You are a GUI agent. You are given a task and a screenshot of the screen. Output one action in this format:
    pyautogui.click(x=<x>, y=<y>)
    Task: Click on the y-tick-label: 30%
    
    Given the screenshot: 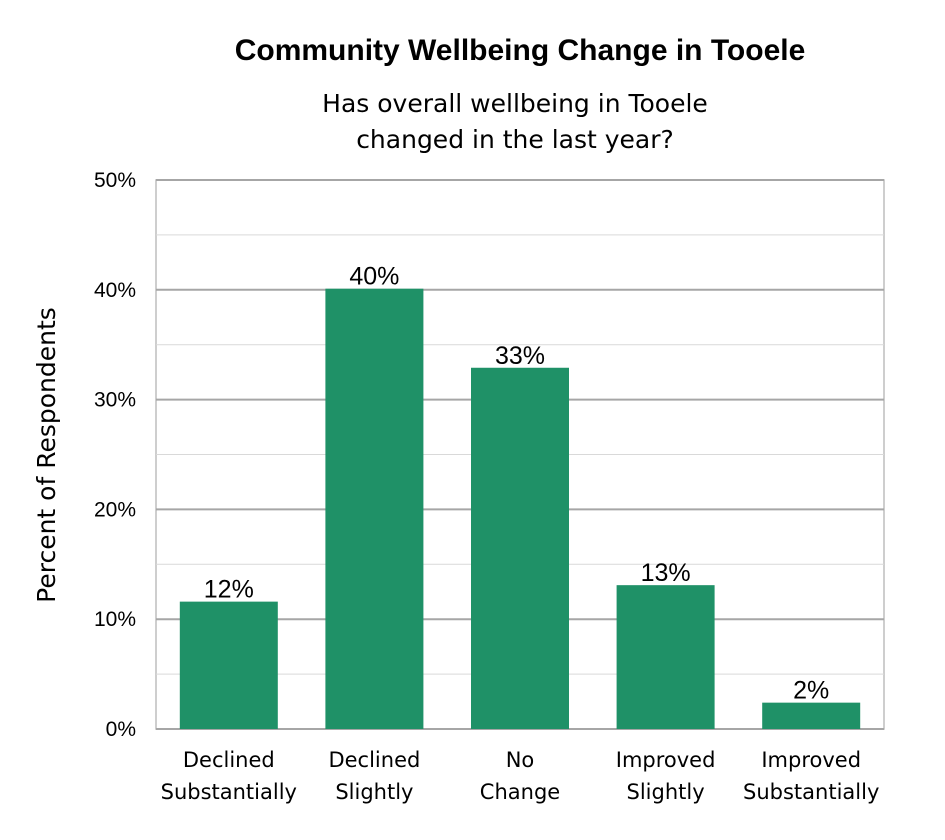 What is the action you would take?
    pyautogui.click(x=115, y=400)
    